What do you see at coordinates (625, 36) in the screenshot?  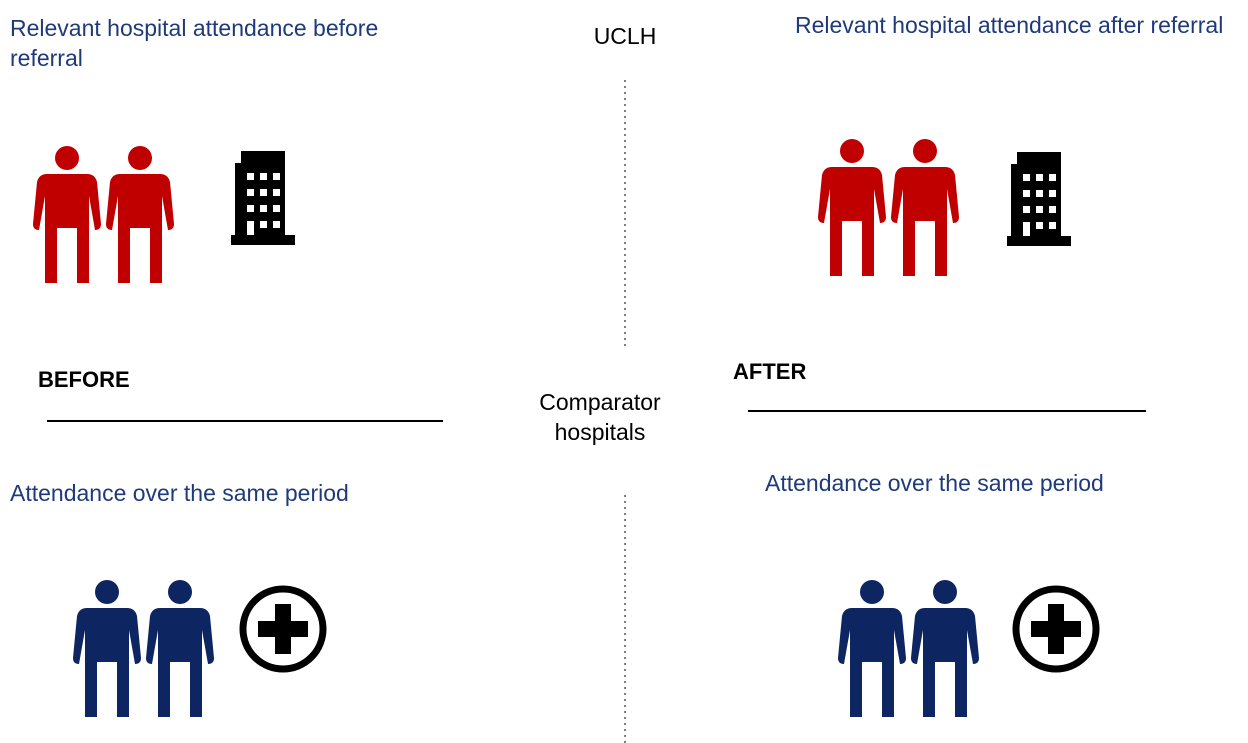 I see `center-label: UCLH` at bounding box center [625, 36].